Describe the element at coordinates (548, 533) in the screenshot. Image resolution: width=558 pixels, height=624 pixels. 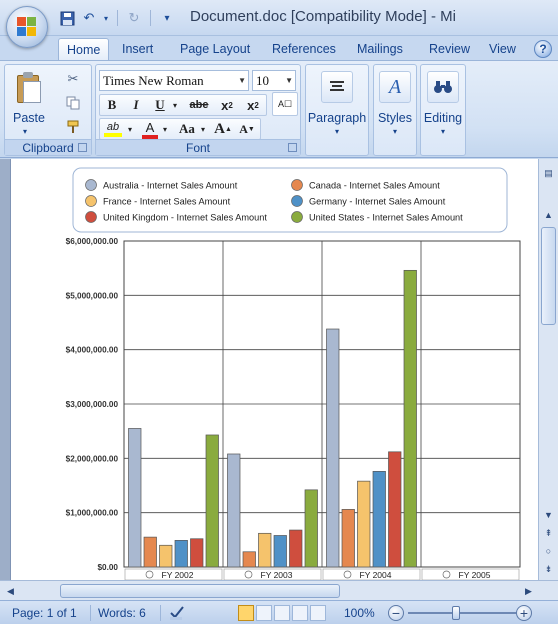
I see `previous-page-icon: ⇞` at that location.